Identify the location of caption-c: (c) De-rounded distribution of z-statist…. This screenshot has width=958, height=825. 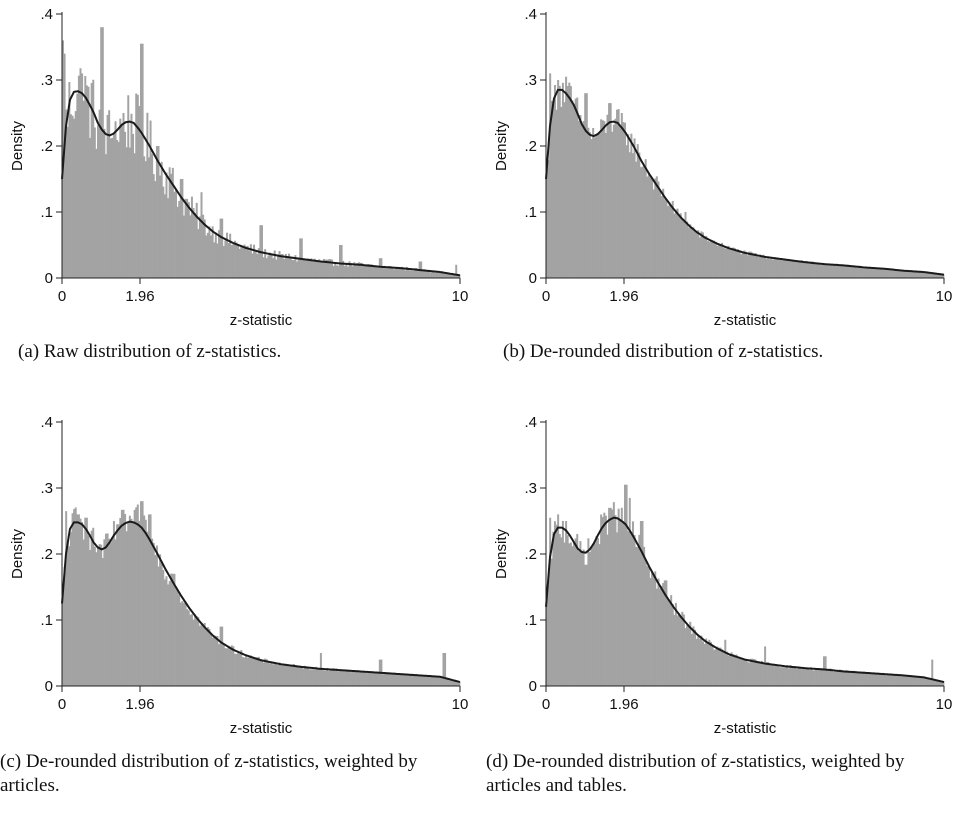
(209, 773).